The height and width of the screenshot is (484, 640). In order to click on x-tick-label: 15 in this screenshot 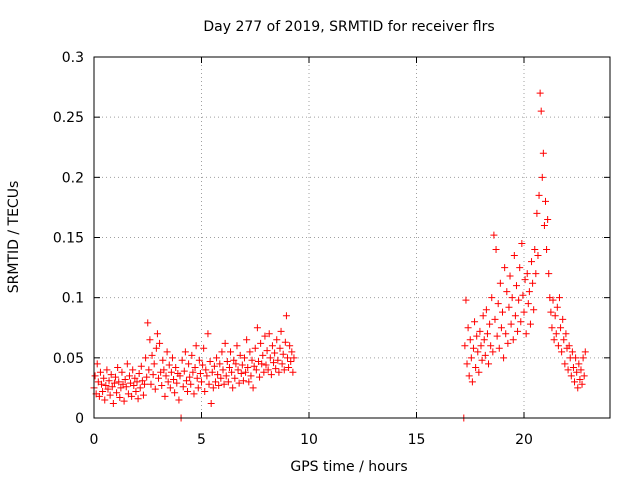, I will do `click(417, 440)`.